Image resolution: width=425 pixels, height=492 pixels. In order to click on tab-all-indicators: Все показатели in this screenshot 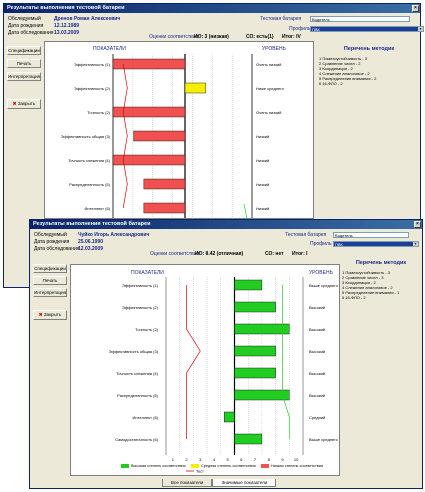, I will do `click(187, 483)`.